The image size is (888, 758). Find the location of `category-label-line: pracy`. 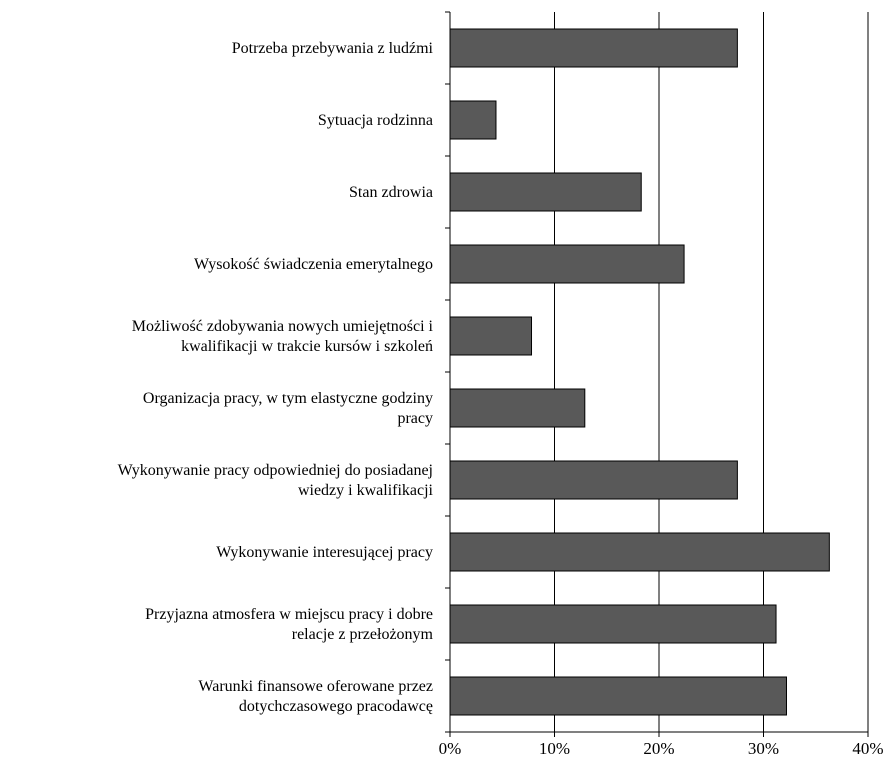

category-label-line: pracy is located at coordinates (415, 418).